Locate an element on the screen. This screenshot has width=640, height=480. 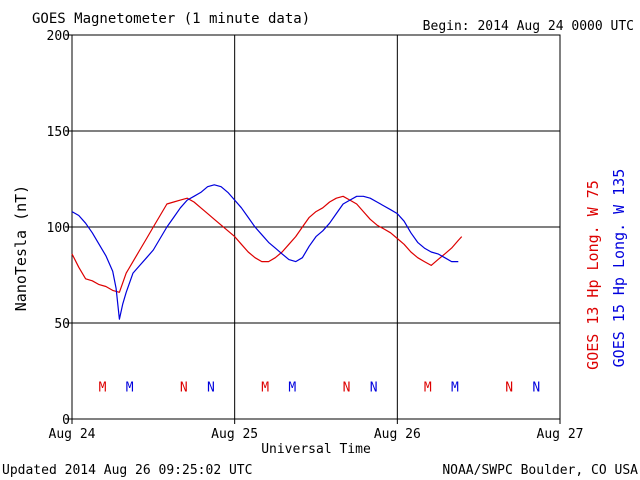
x-tick-label: Aug 26 is located at coordinates (397, 434).